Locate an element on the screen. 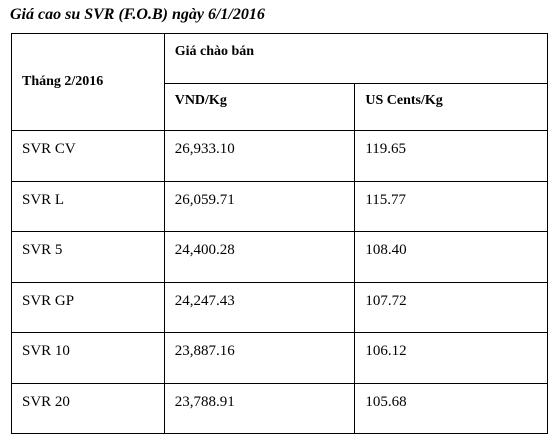  subheader-row: VND/Kg US Cents/Kg is located at coordinates (280, 107).